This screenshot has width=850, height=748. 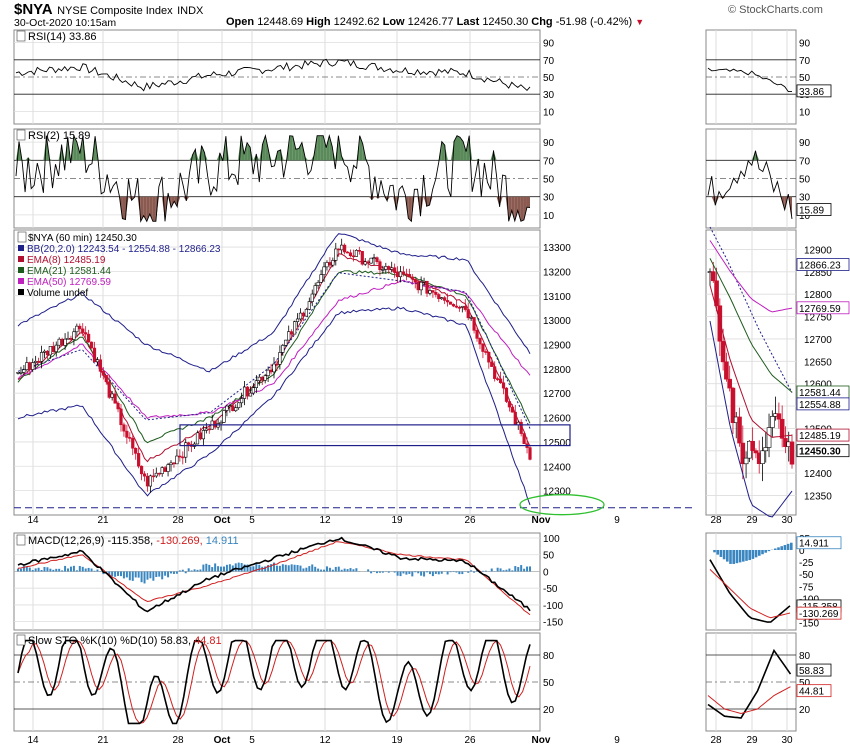 What do you see at coordinates (103, 520) in the screenshot?
I see `price-xaxis-label: 21` at bounding box center [103, 520].